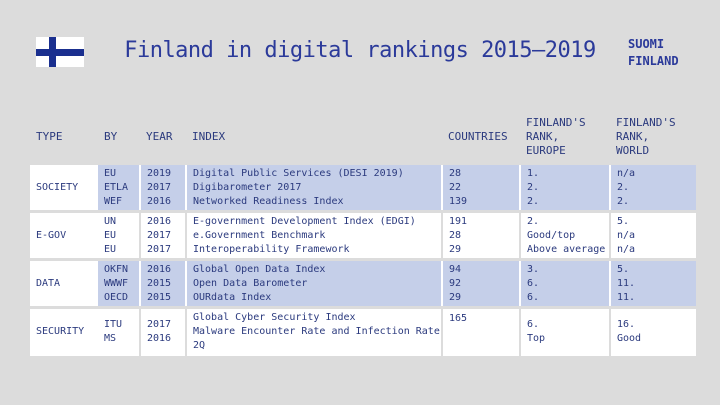 This screenshot has height=405, width=720. I want to click on cell-rank-europe: 1. 2. 2., so click(564, 187).